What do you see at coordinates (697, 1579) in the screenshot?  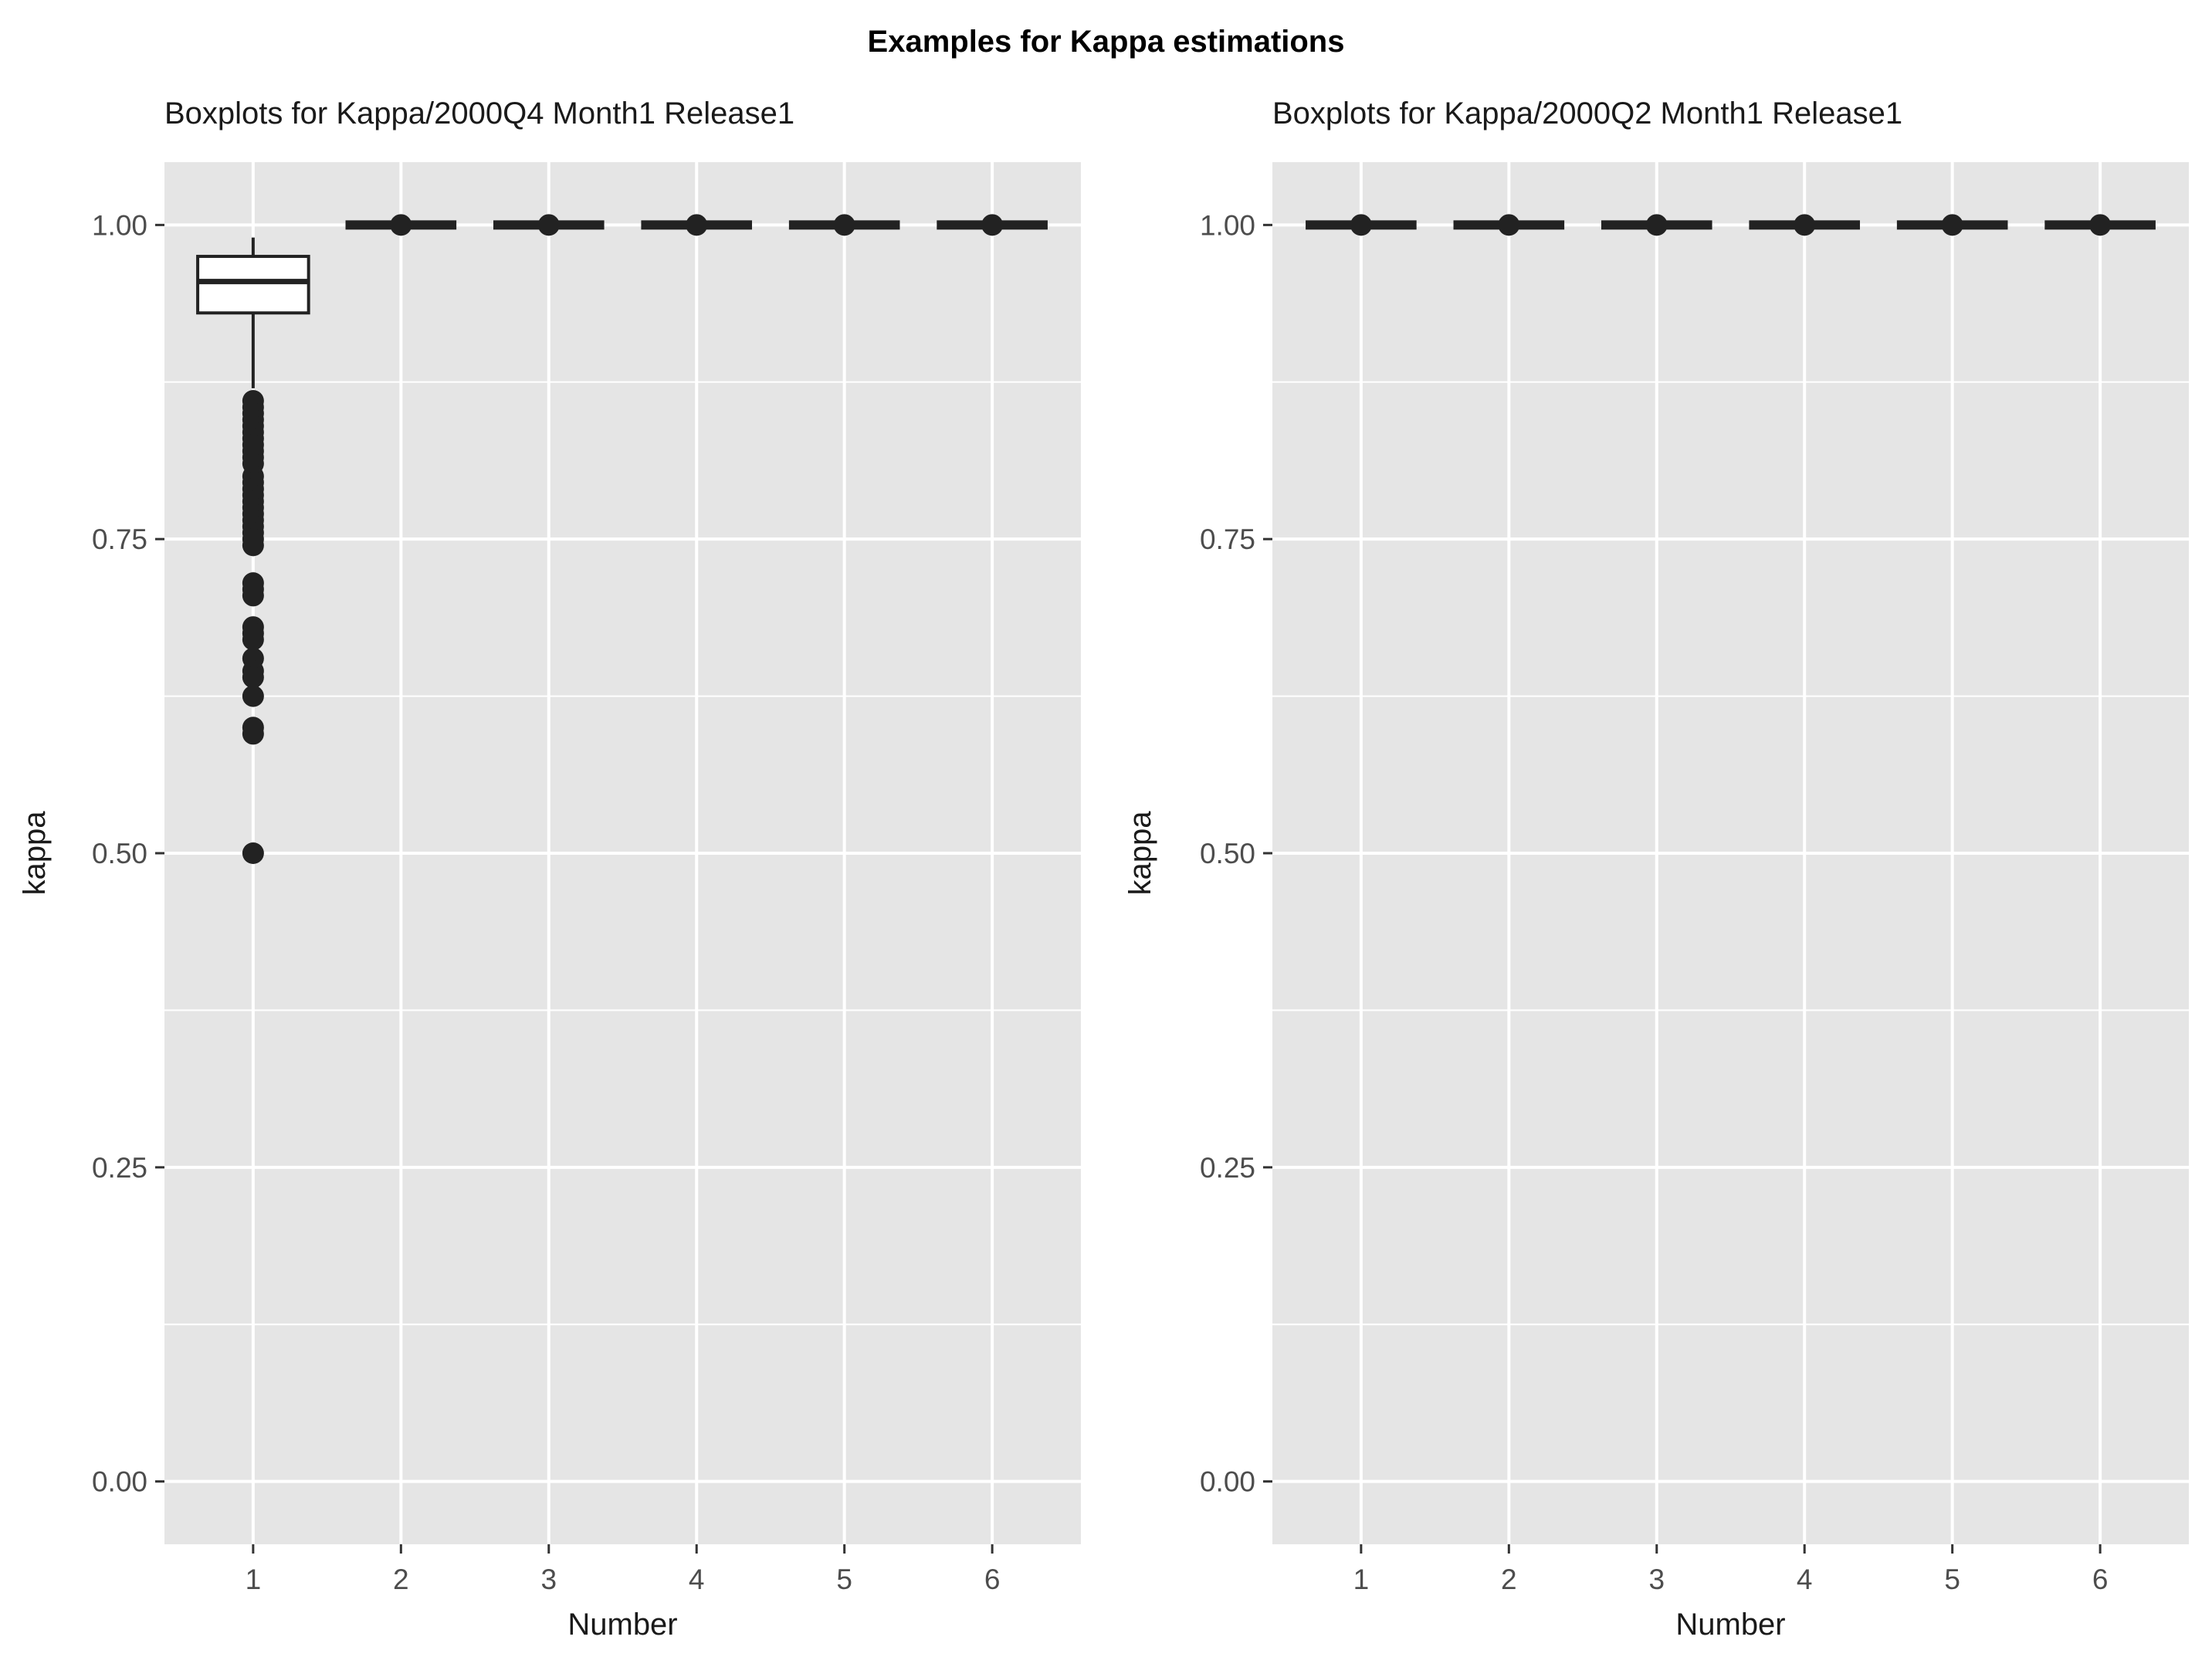 I see `left-xtick-label: 4` at bounding box center [697, 1579].